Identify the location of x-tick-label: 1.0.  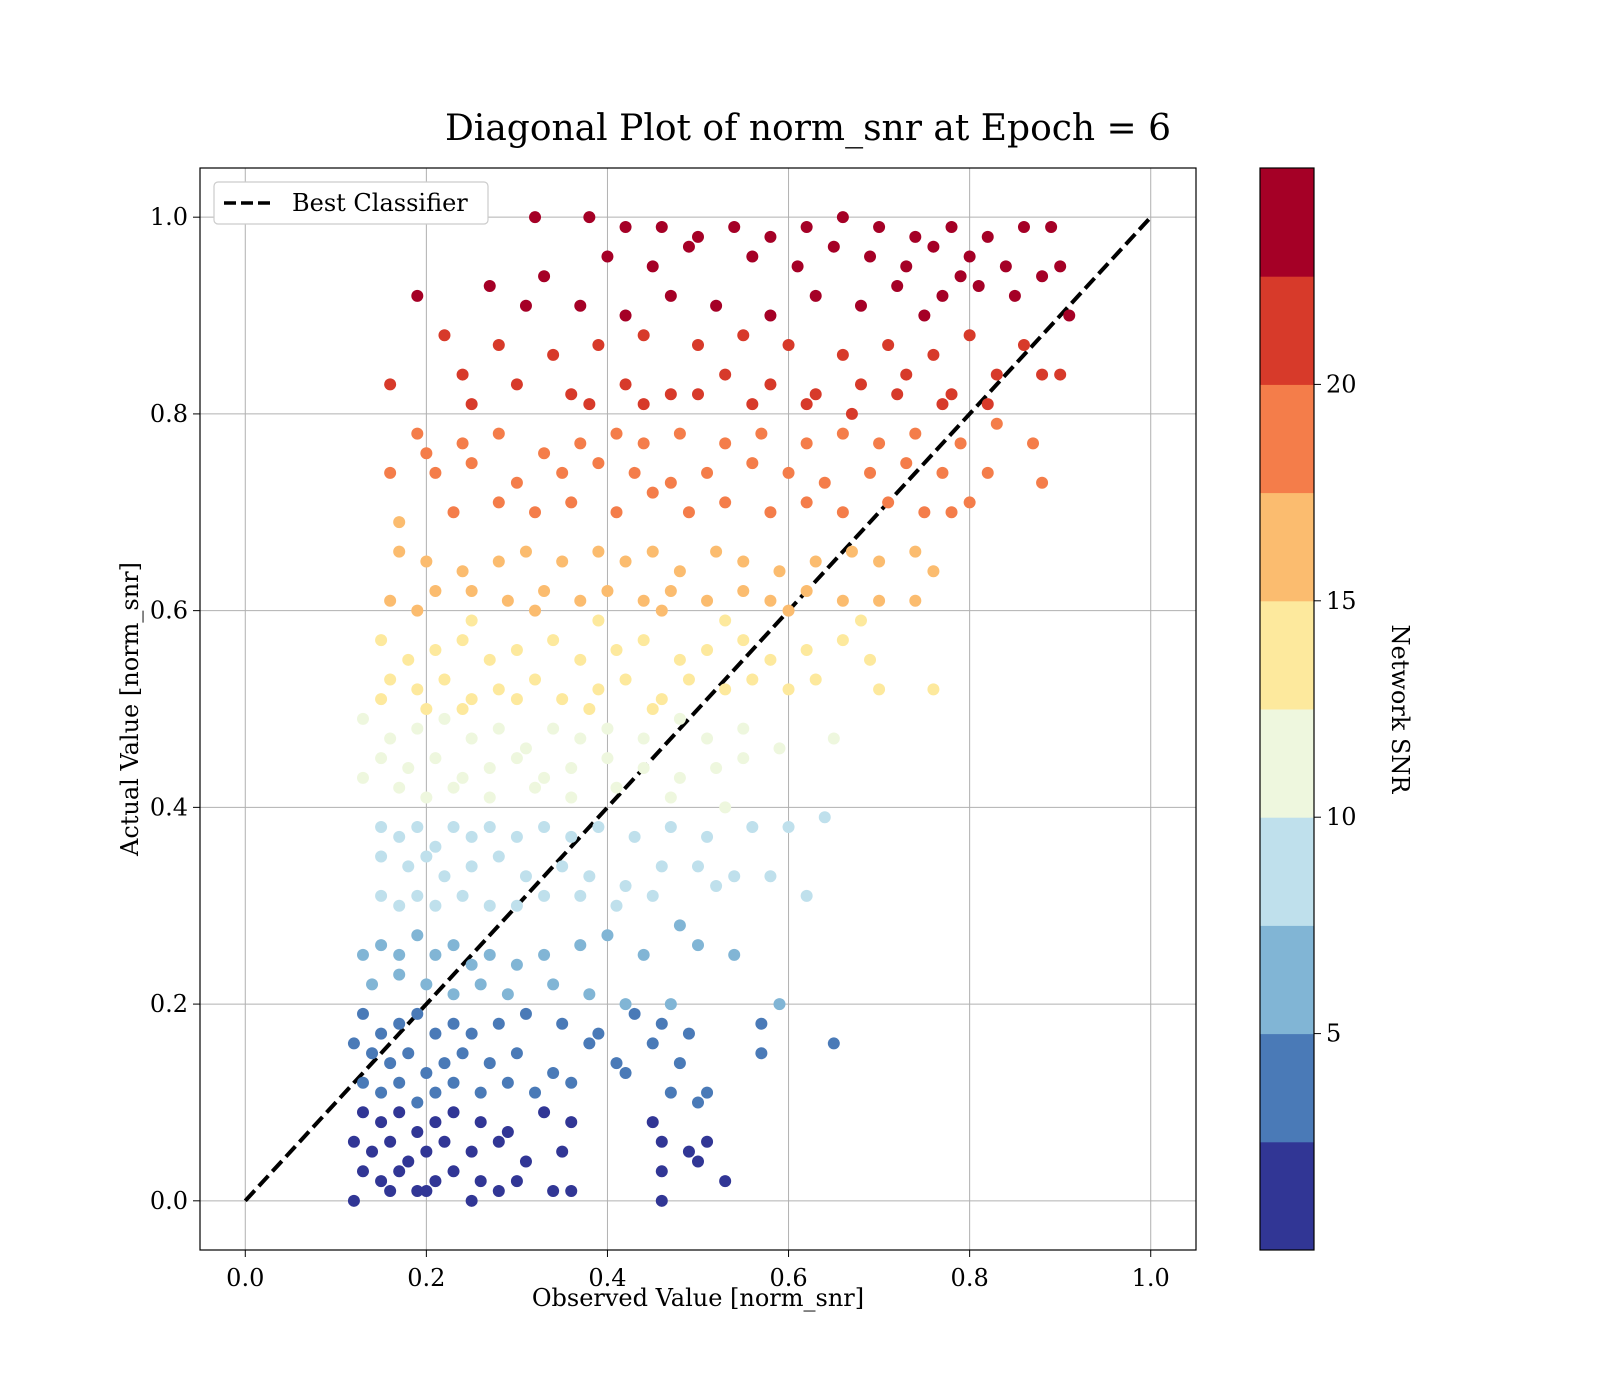
(1151, 1278).